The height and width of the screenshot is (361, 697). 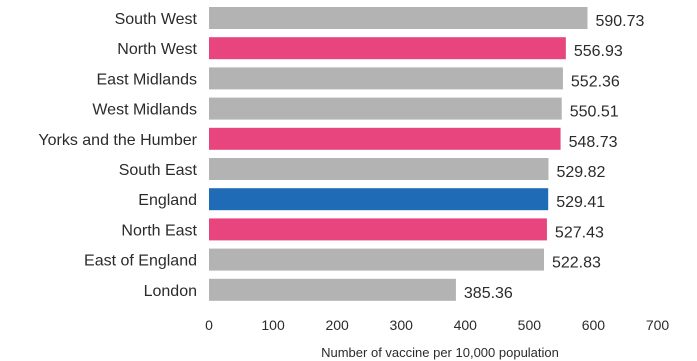 What do you see at coordinates (598, 51) in the screenshot?
I see `value-label-north-west: 556.93` at bounding box center [598, 51].